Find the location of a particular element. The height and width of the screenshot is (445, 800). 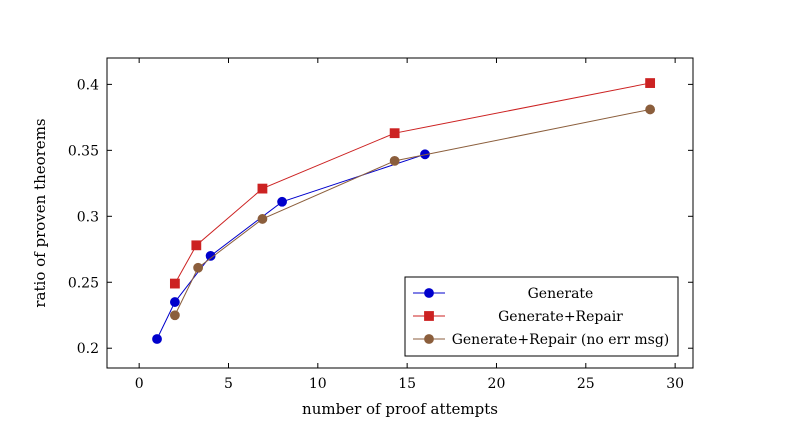

legend-label: Generate+Repair (no err msg) is located at coordinates (561, 340).